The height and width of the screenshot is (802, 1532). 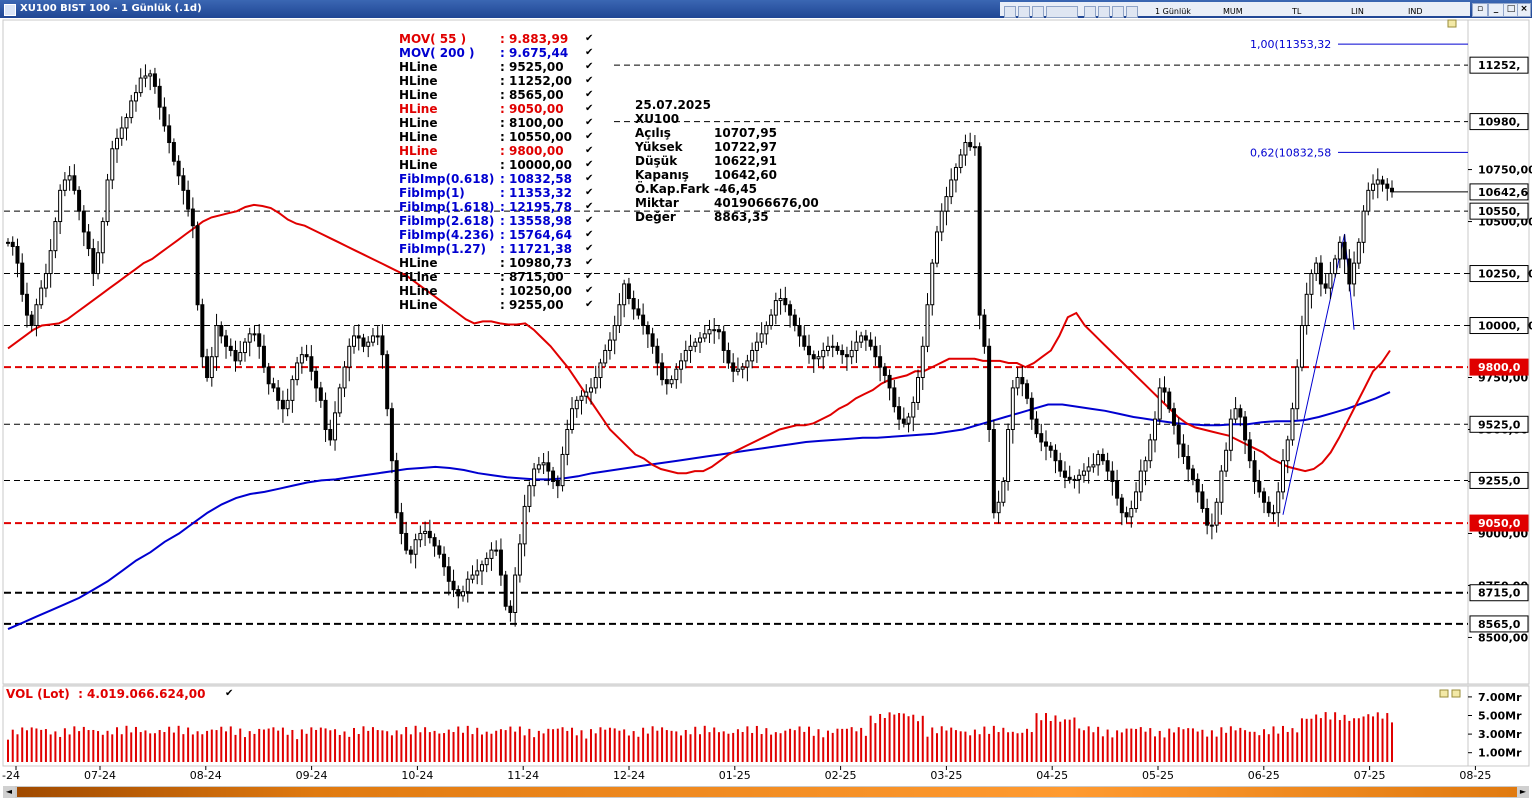 I want to click on horizontal-scrollbar: ◄ ►, so click(x=766, y=792).